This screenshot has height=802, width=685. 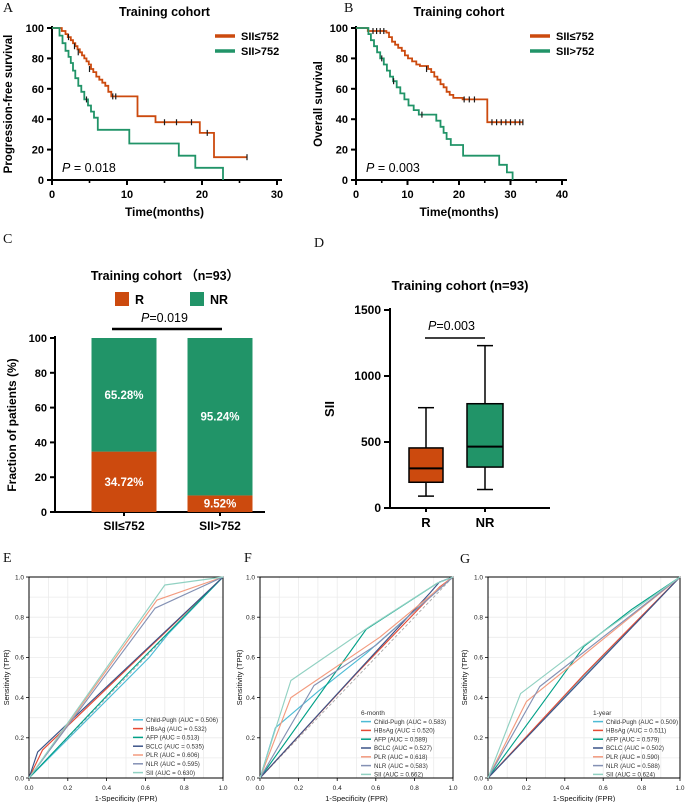 What do you see at coordinates (7, 558) in the screenshot?
I see `panel-label-e: E` at bounding box center [7, 558].